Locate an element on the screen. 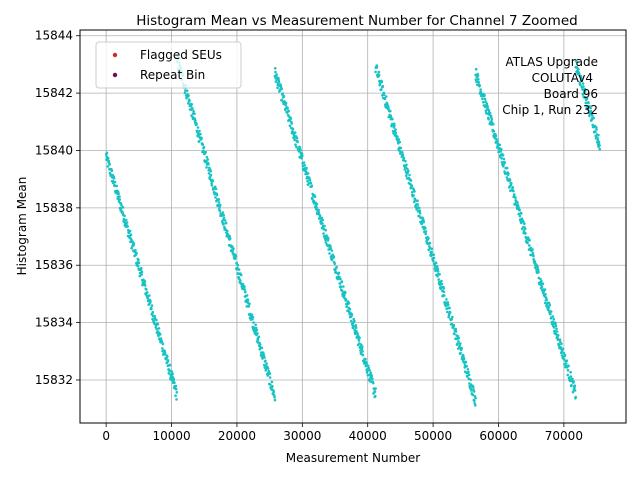  x-tick-label: 70000 is located at coordinates (564, 436).